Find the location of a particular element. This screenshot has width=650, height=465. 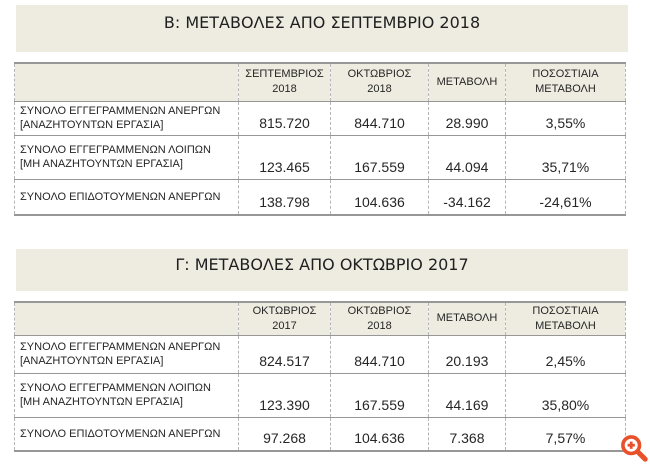

value-cell: 123.465 is located at coordinates (284, 156).